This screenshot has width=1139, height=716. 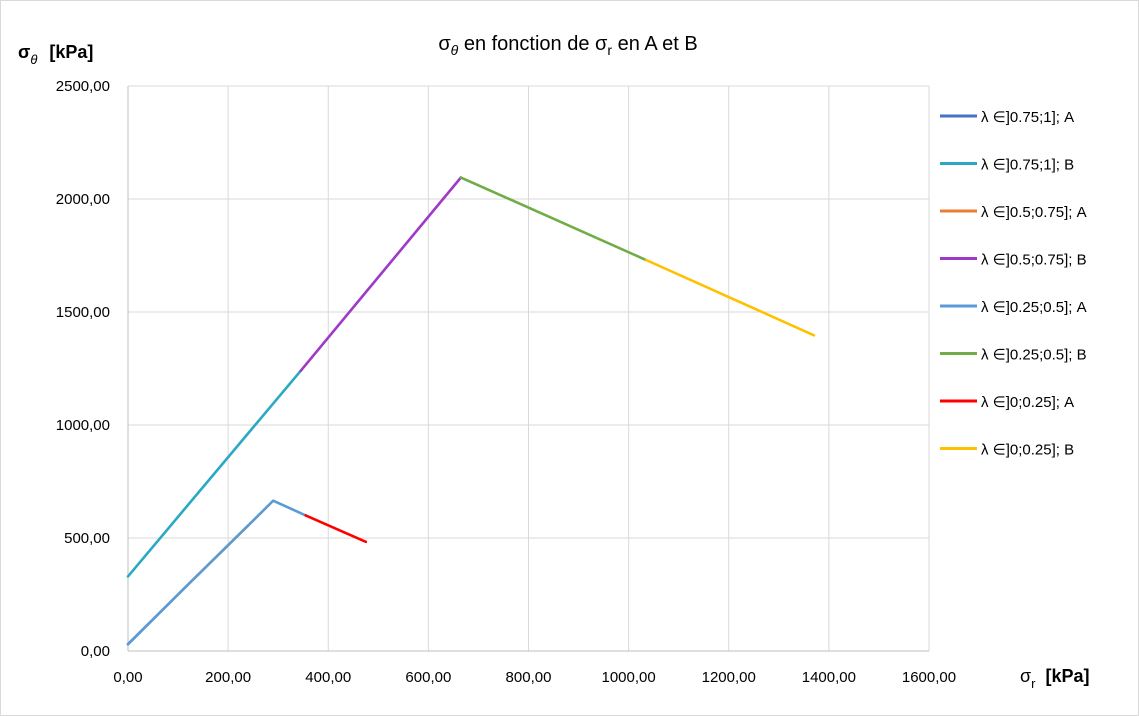 What do you see at coordinates (95, 651) in the screenshot?
I see `y-tick-label: 0,00` at bounding box center [95, 651].